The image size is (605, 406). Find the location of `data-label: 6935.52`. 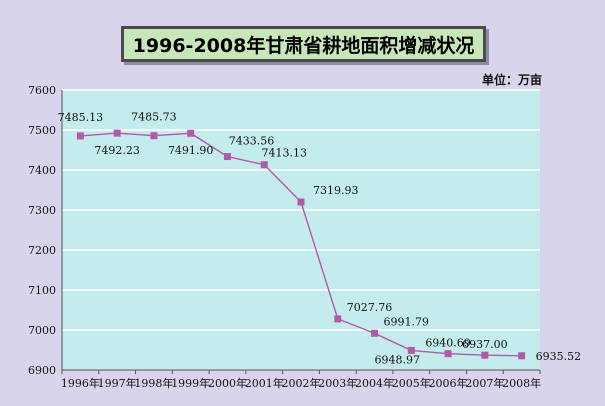

data-label: 6935.52 is located at coordinates (559, 356).